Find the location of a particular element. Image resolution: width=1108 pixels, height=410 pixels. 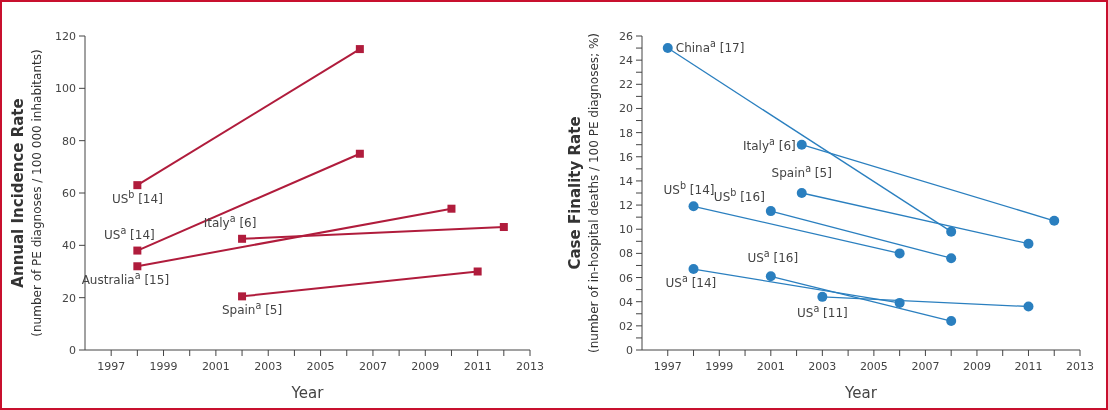

y-tick-label: 24 is located at coordinates (626, 61).